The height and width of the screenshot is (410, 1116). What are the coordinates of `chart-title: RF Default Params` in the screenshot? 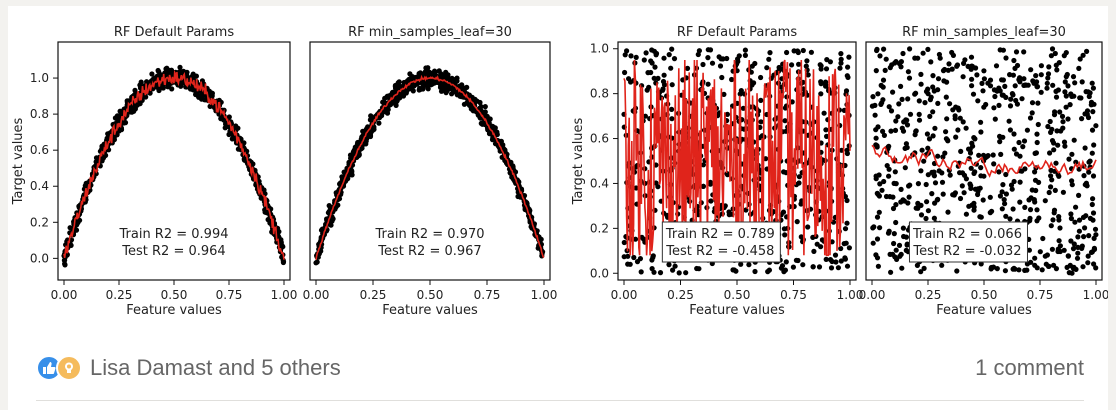 It's located at (737, 32).